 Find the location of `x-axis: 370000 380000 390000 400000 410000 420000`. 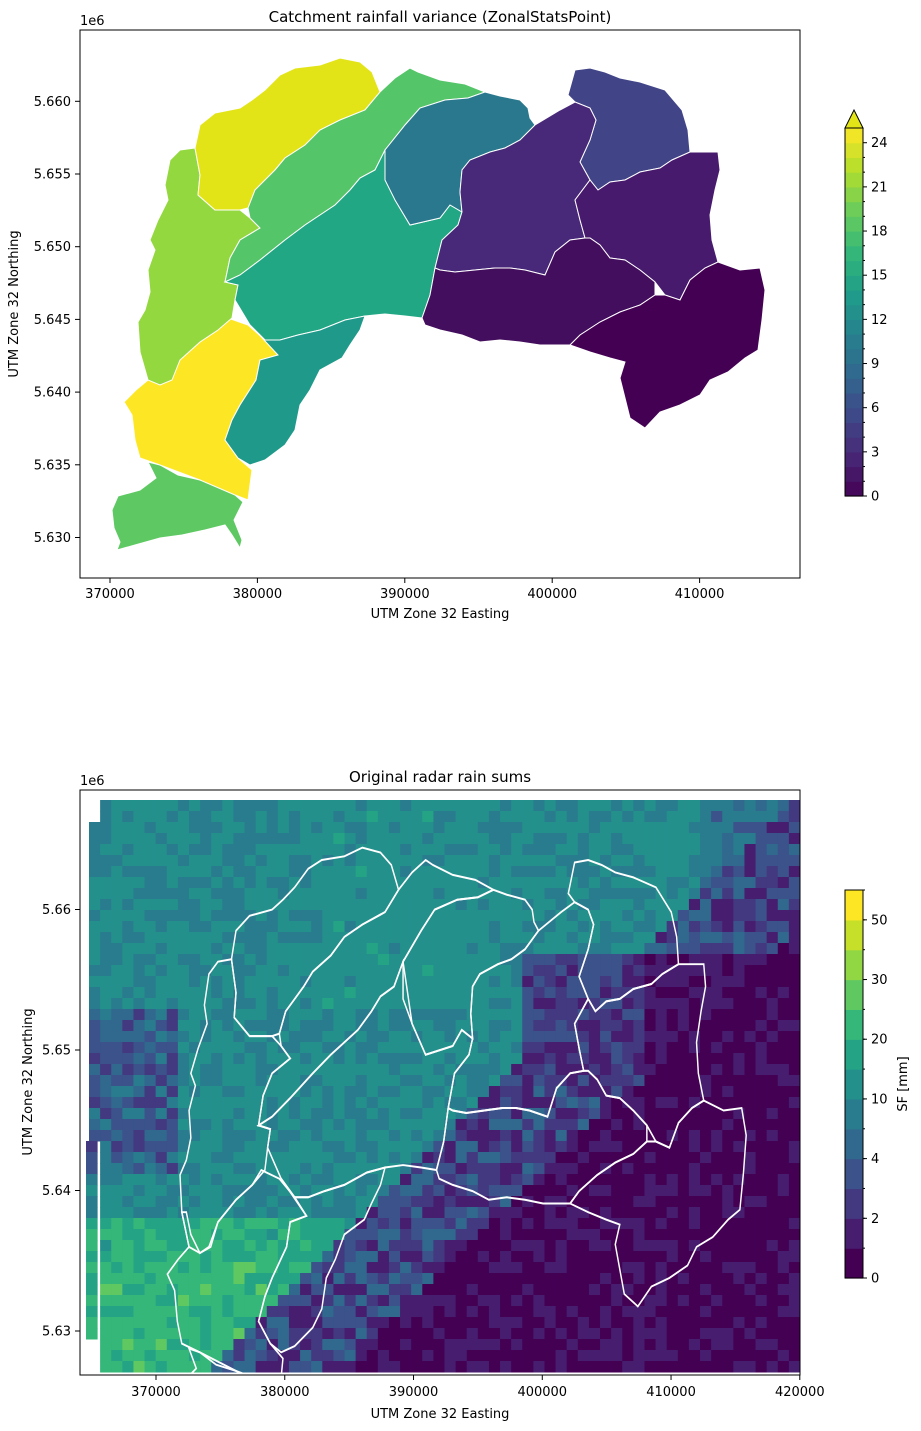

x-axis: 370000 380000 390000 400000 410000 420000 is located at coordinates (478, 1387).